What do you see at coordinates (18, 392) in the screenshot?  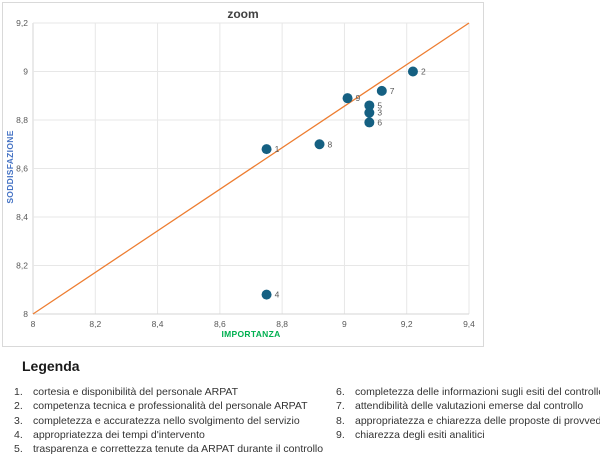 I see `legend-item-number: 1.` at bounding box center [18, 392].